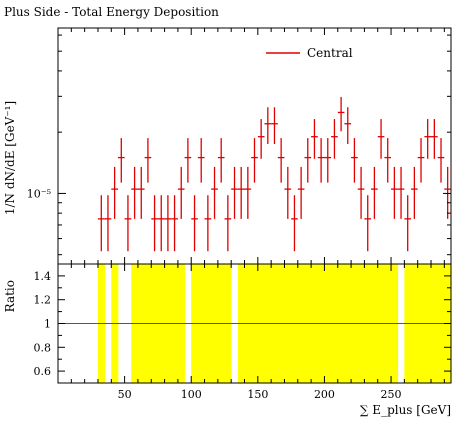 The height and width of the screenshot is (426, 467). I want to click on x-tick-label-100: 100, so click(191, 394).